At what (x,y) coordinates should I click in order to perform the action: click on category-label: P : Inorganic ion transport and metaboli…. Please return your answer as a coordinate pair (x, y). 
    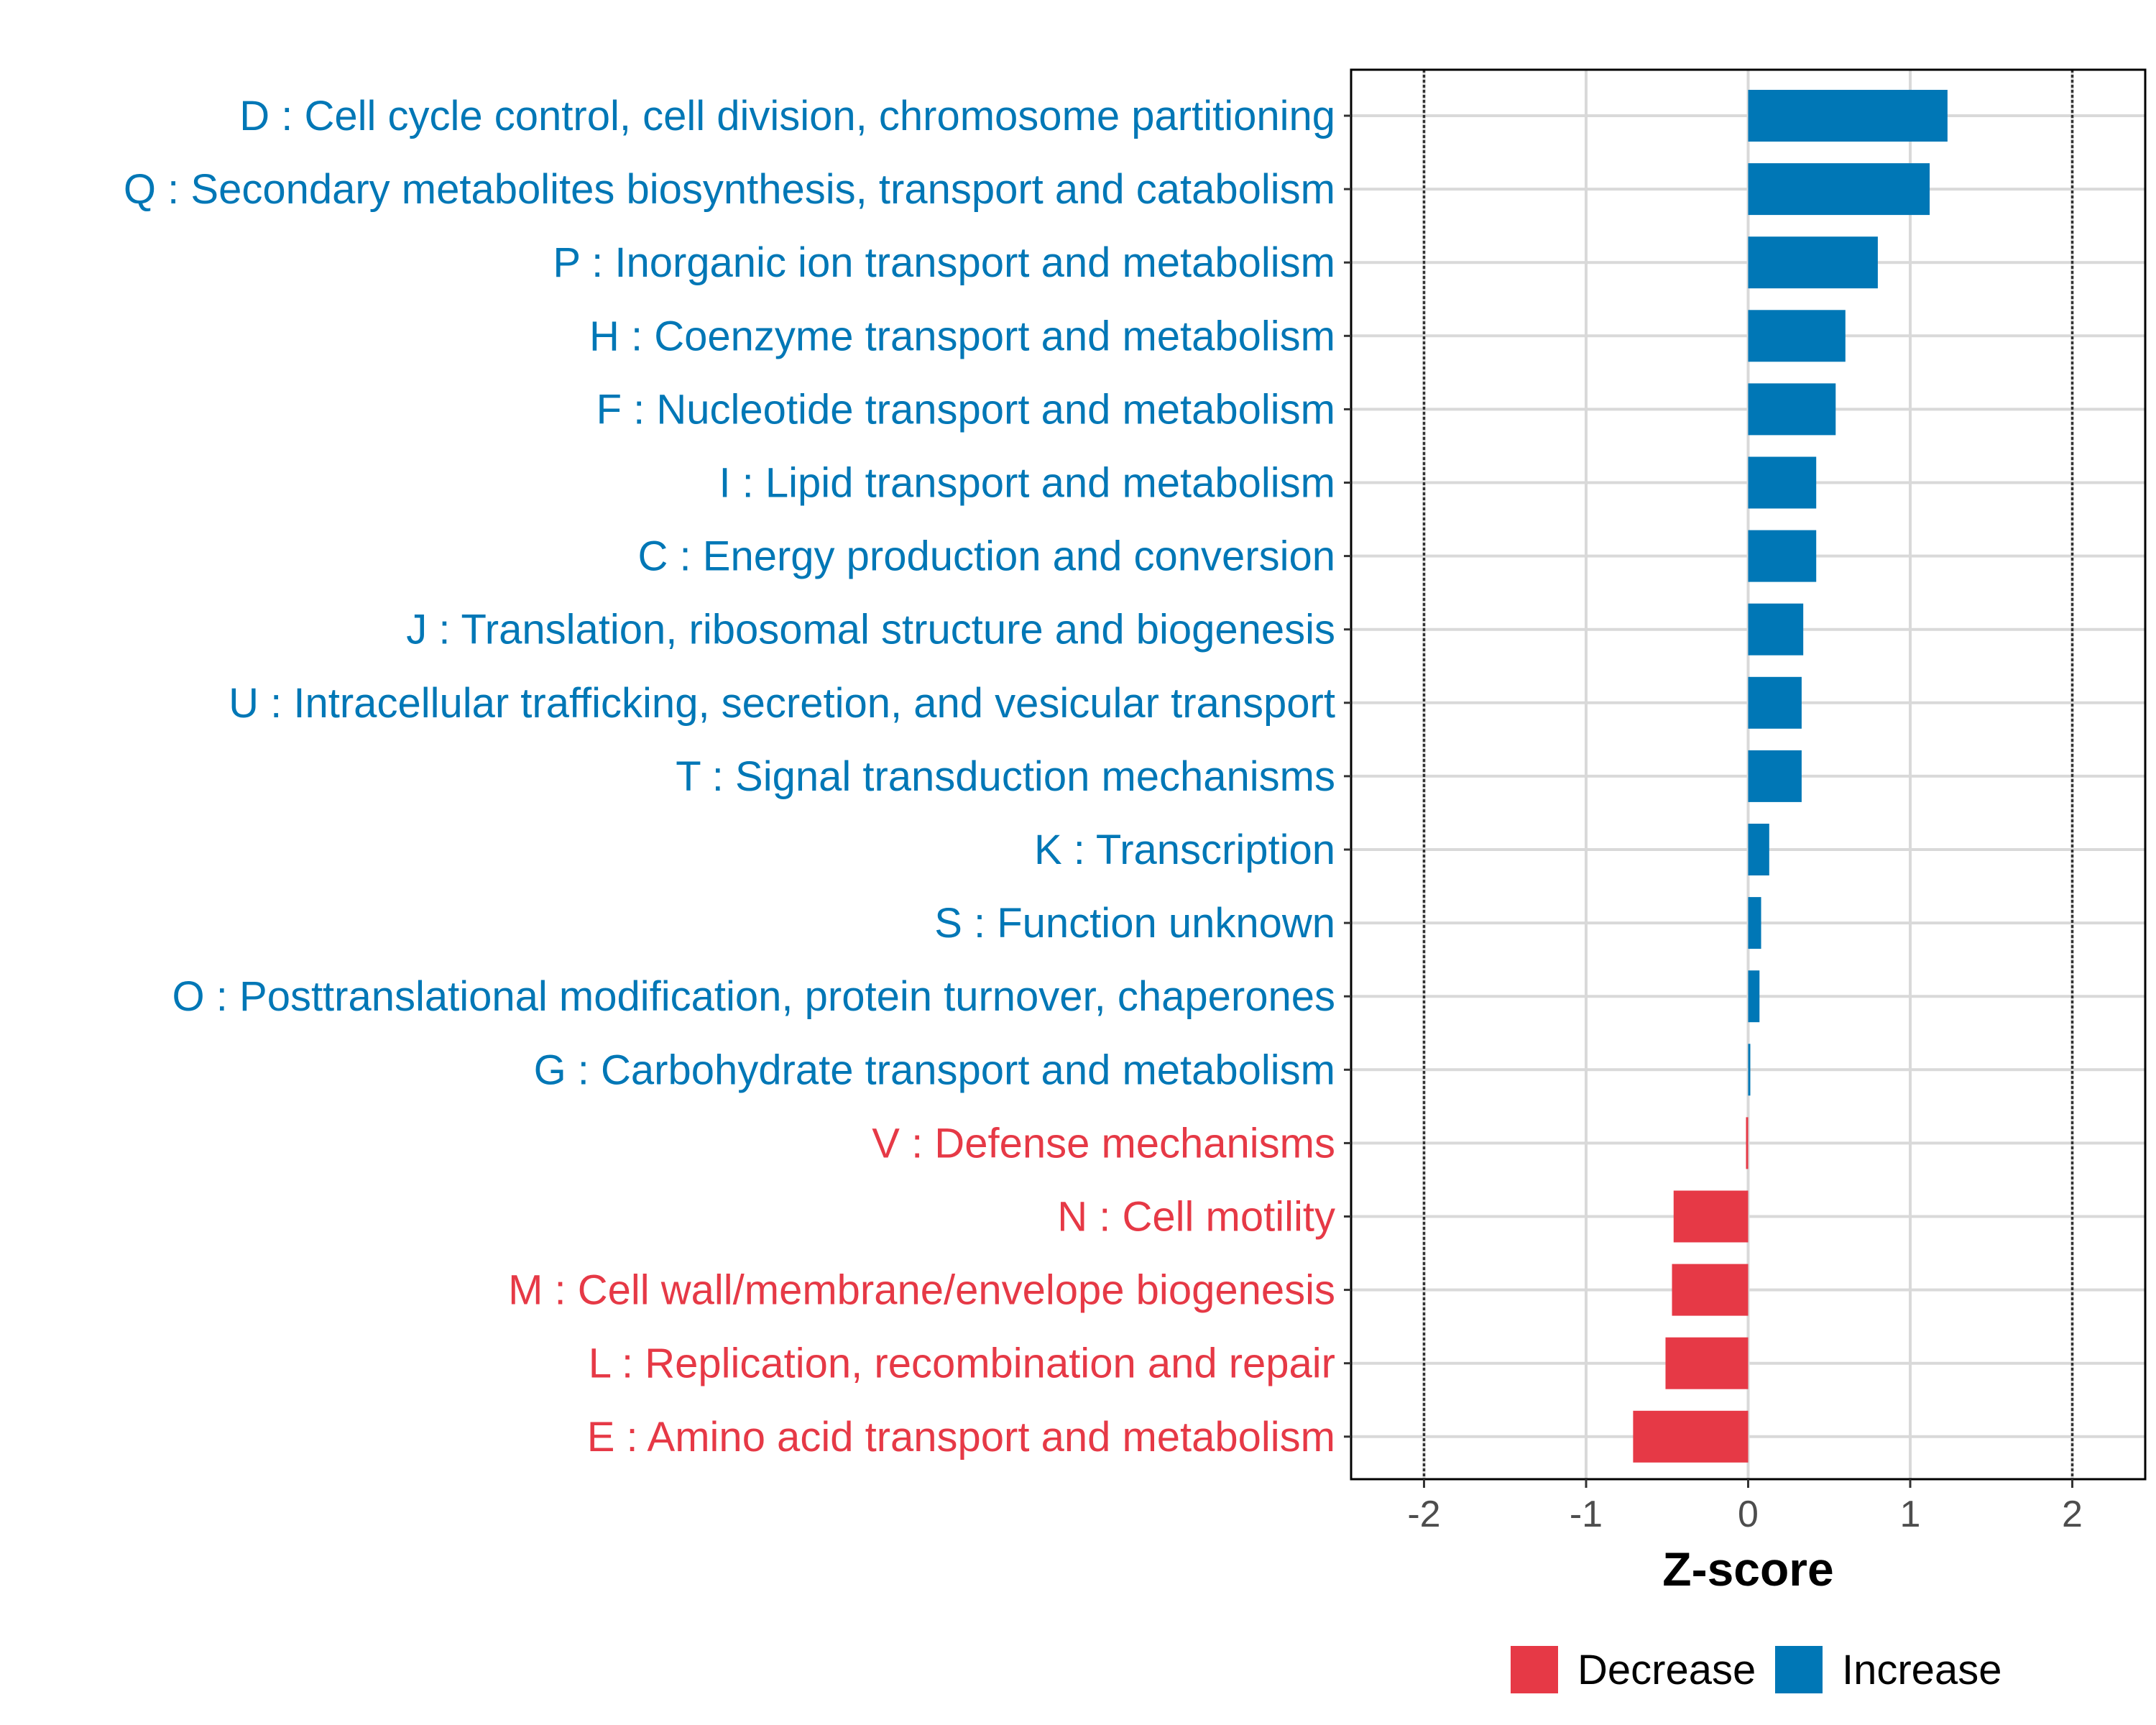
    Looking at the image, I should click on (944, 262).